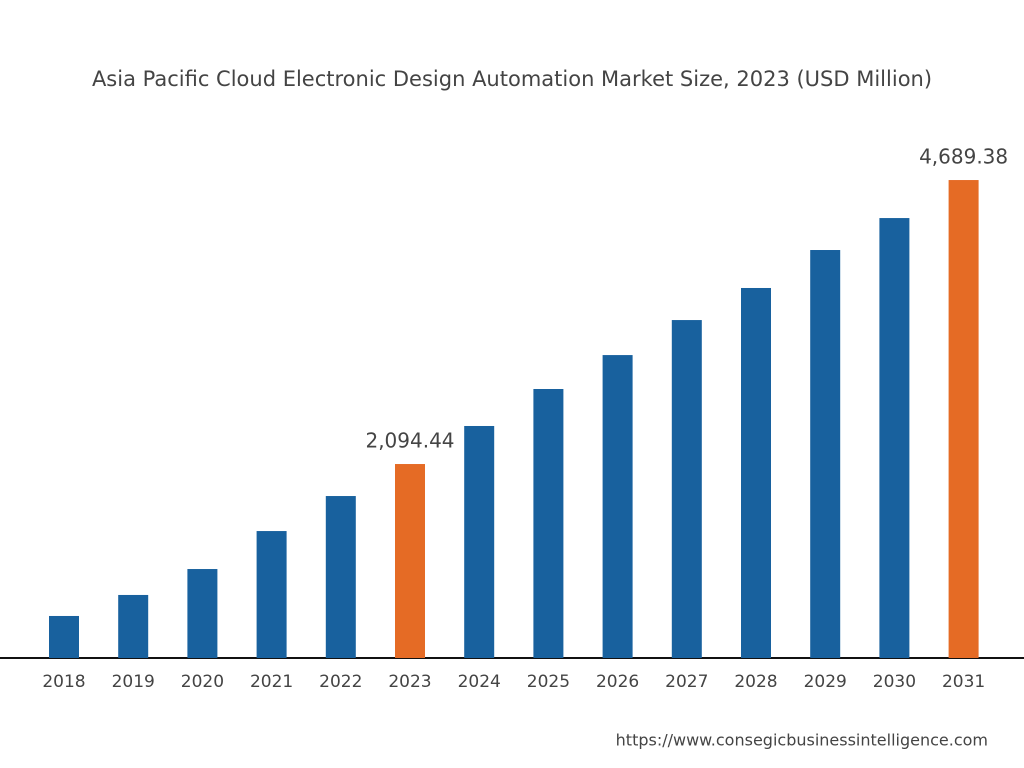 Image resolution: width=1024 pixels, height=768 pixels. Describe the element at coordinates (202, 682) in the screenshot. I see `x-tick-label: 2020` at that location.